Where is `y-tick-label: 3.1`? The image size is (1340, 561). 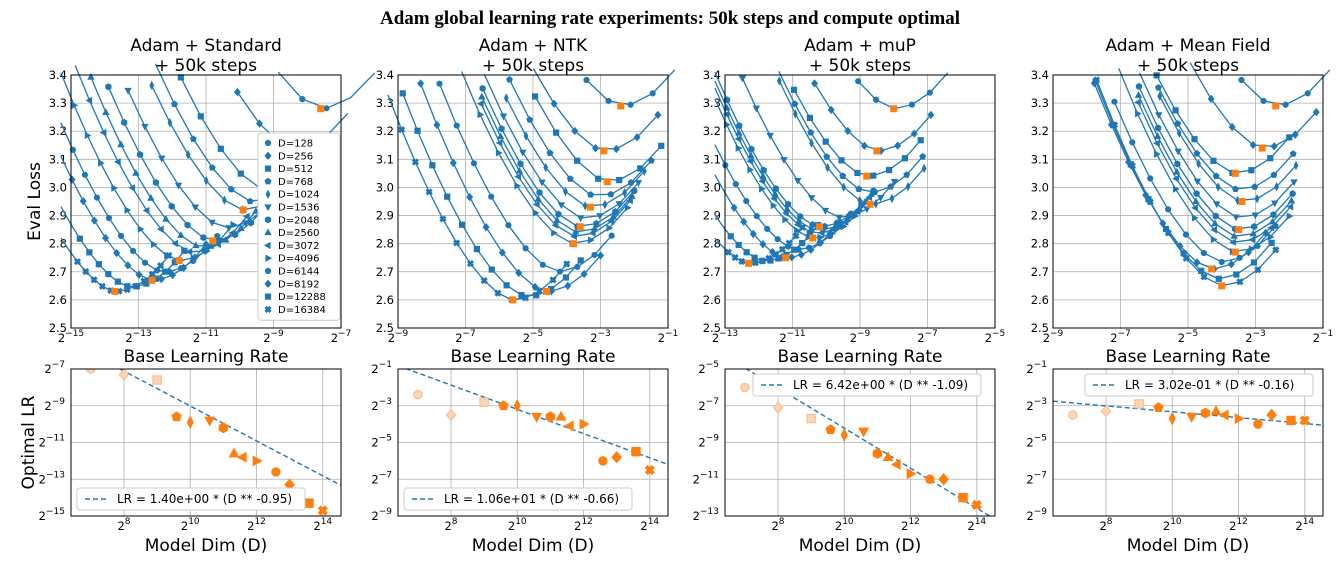 y-tick-label: 3.1 is located at coordinates (1040, 159).